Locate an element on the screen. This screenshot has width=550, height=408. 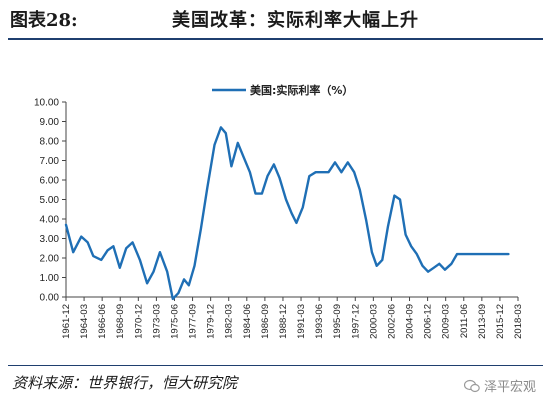
x-tick-label: 1993-06 is located at coordinates (319, 321).